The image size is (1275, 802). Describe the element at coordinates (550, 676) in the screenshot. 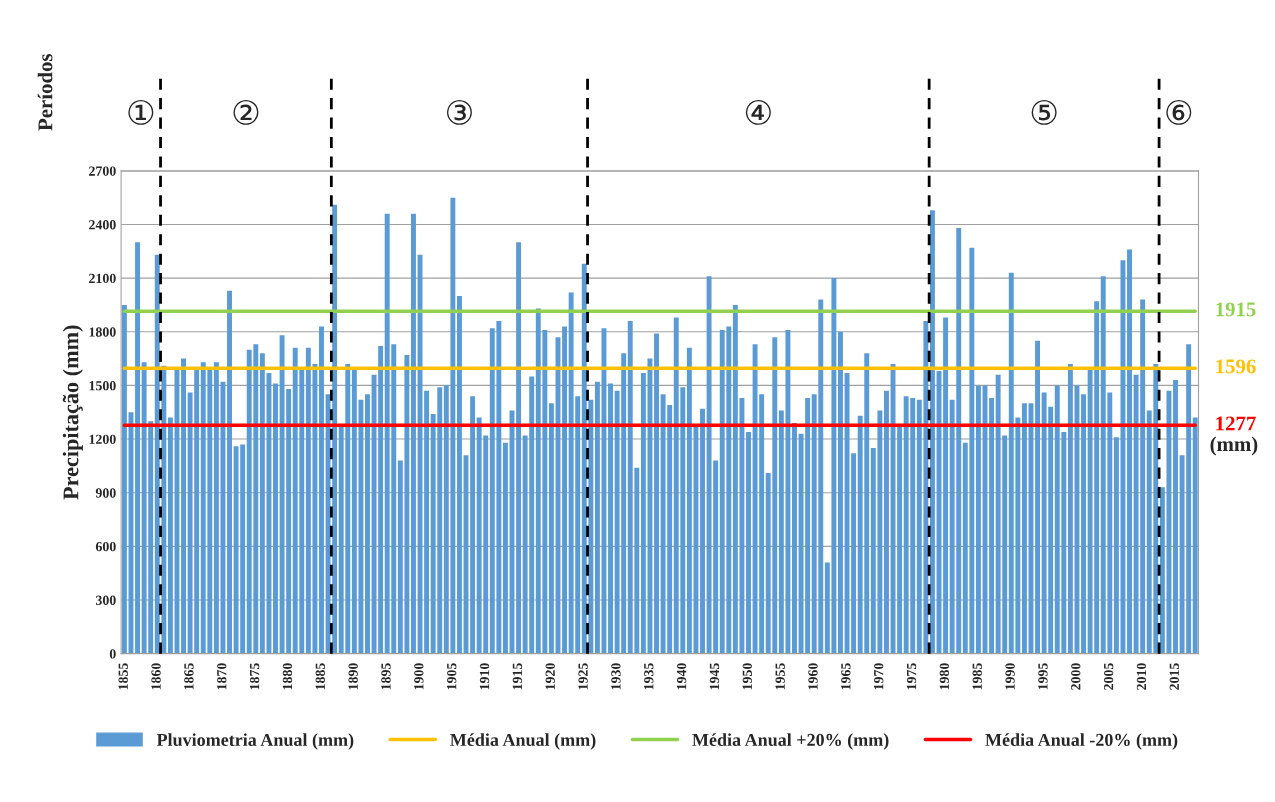

I see `x-tick-label: 1920` at that location.